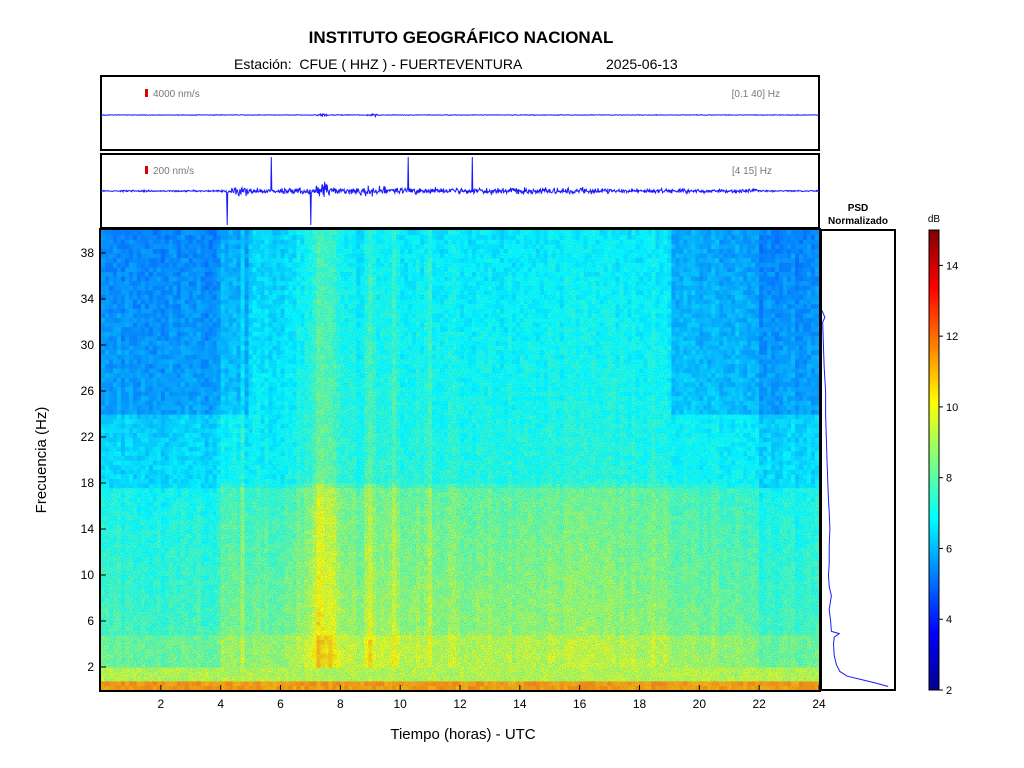 This screenshot has width=1024, height=768. What do you see at coordinates (461, 37) in the screenshot?
I see `page-title: INSTITUTO GEOGRÁFICO NACIONAL` at bounding box center [461, 37].